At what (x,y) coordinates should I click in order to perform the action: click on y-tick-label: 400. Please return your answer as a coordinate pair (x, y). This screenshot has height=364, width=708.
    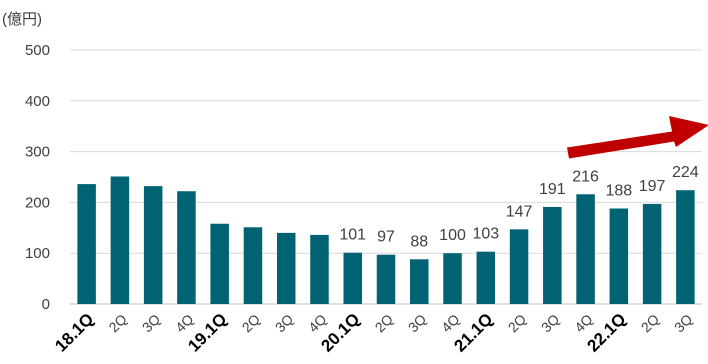
    Looking at the image, I should click on (37, 101).